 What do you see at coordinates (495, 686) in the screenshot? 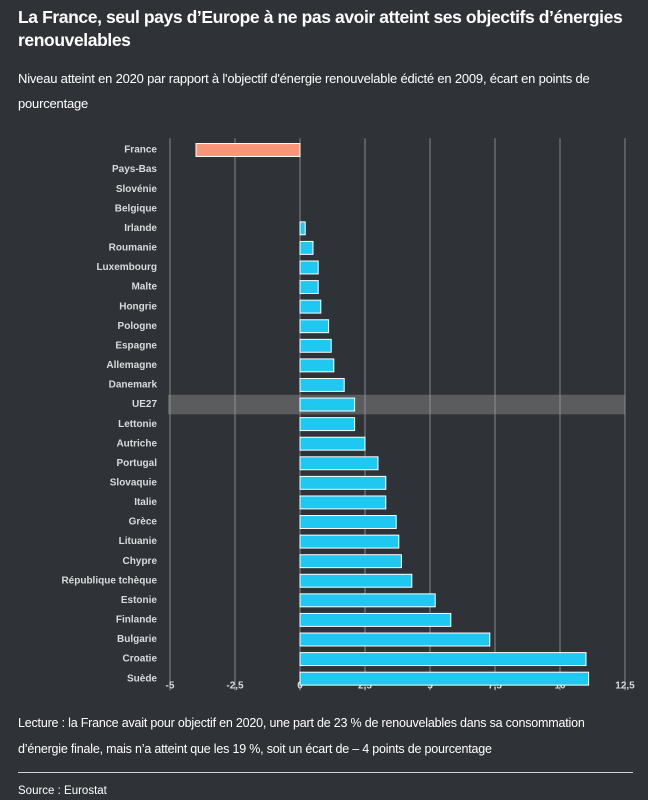
I see `x-tick-label: 7,5` at bounding box center [495, 686].